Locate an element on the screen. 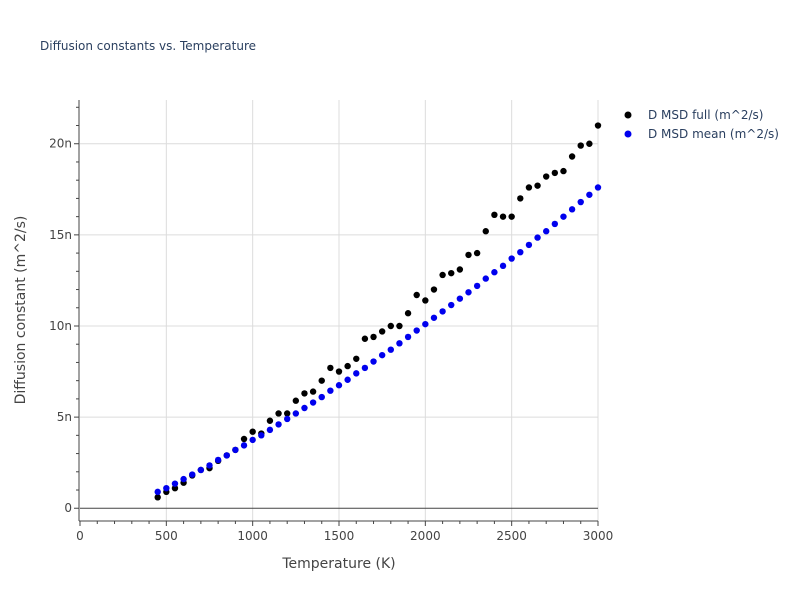 This screenshot has width=800, height=600. legend-item-mean: D MSD mean (m^2/s) is located at coordinates (701, 134).